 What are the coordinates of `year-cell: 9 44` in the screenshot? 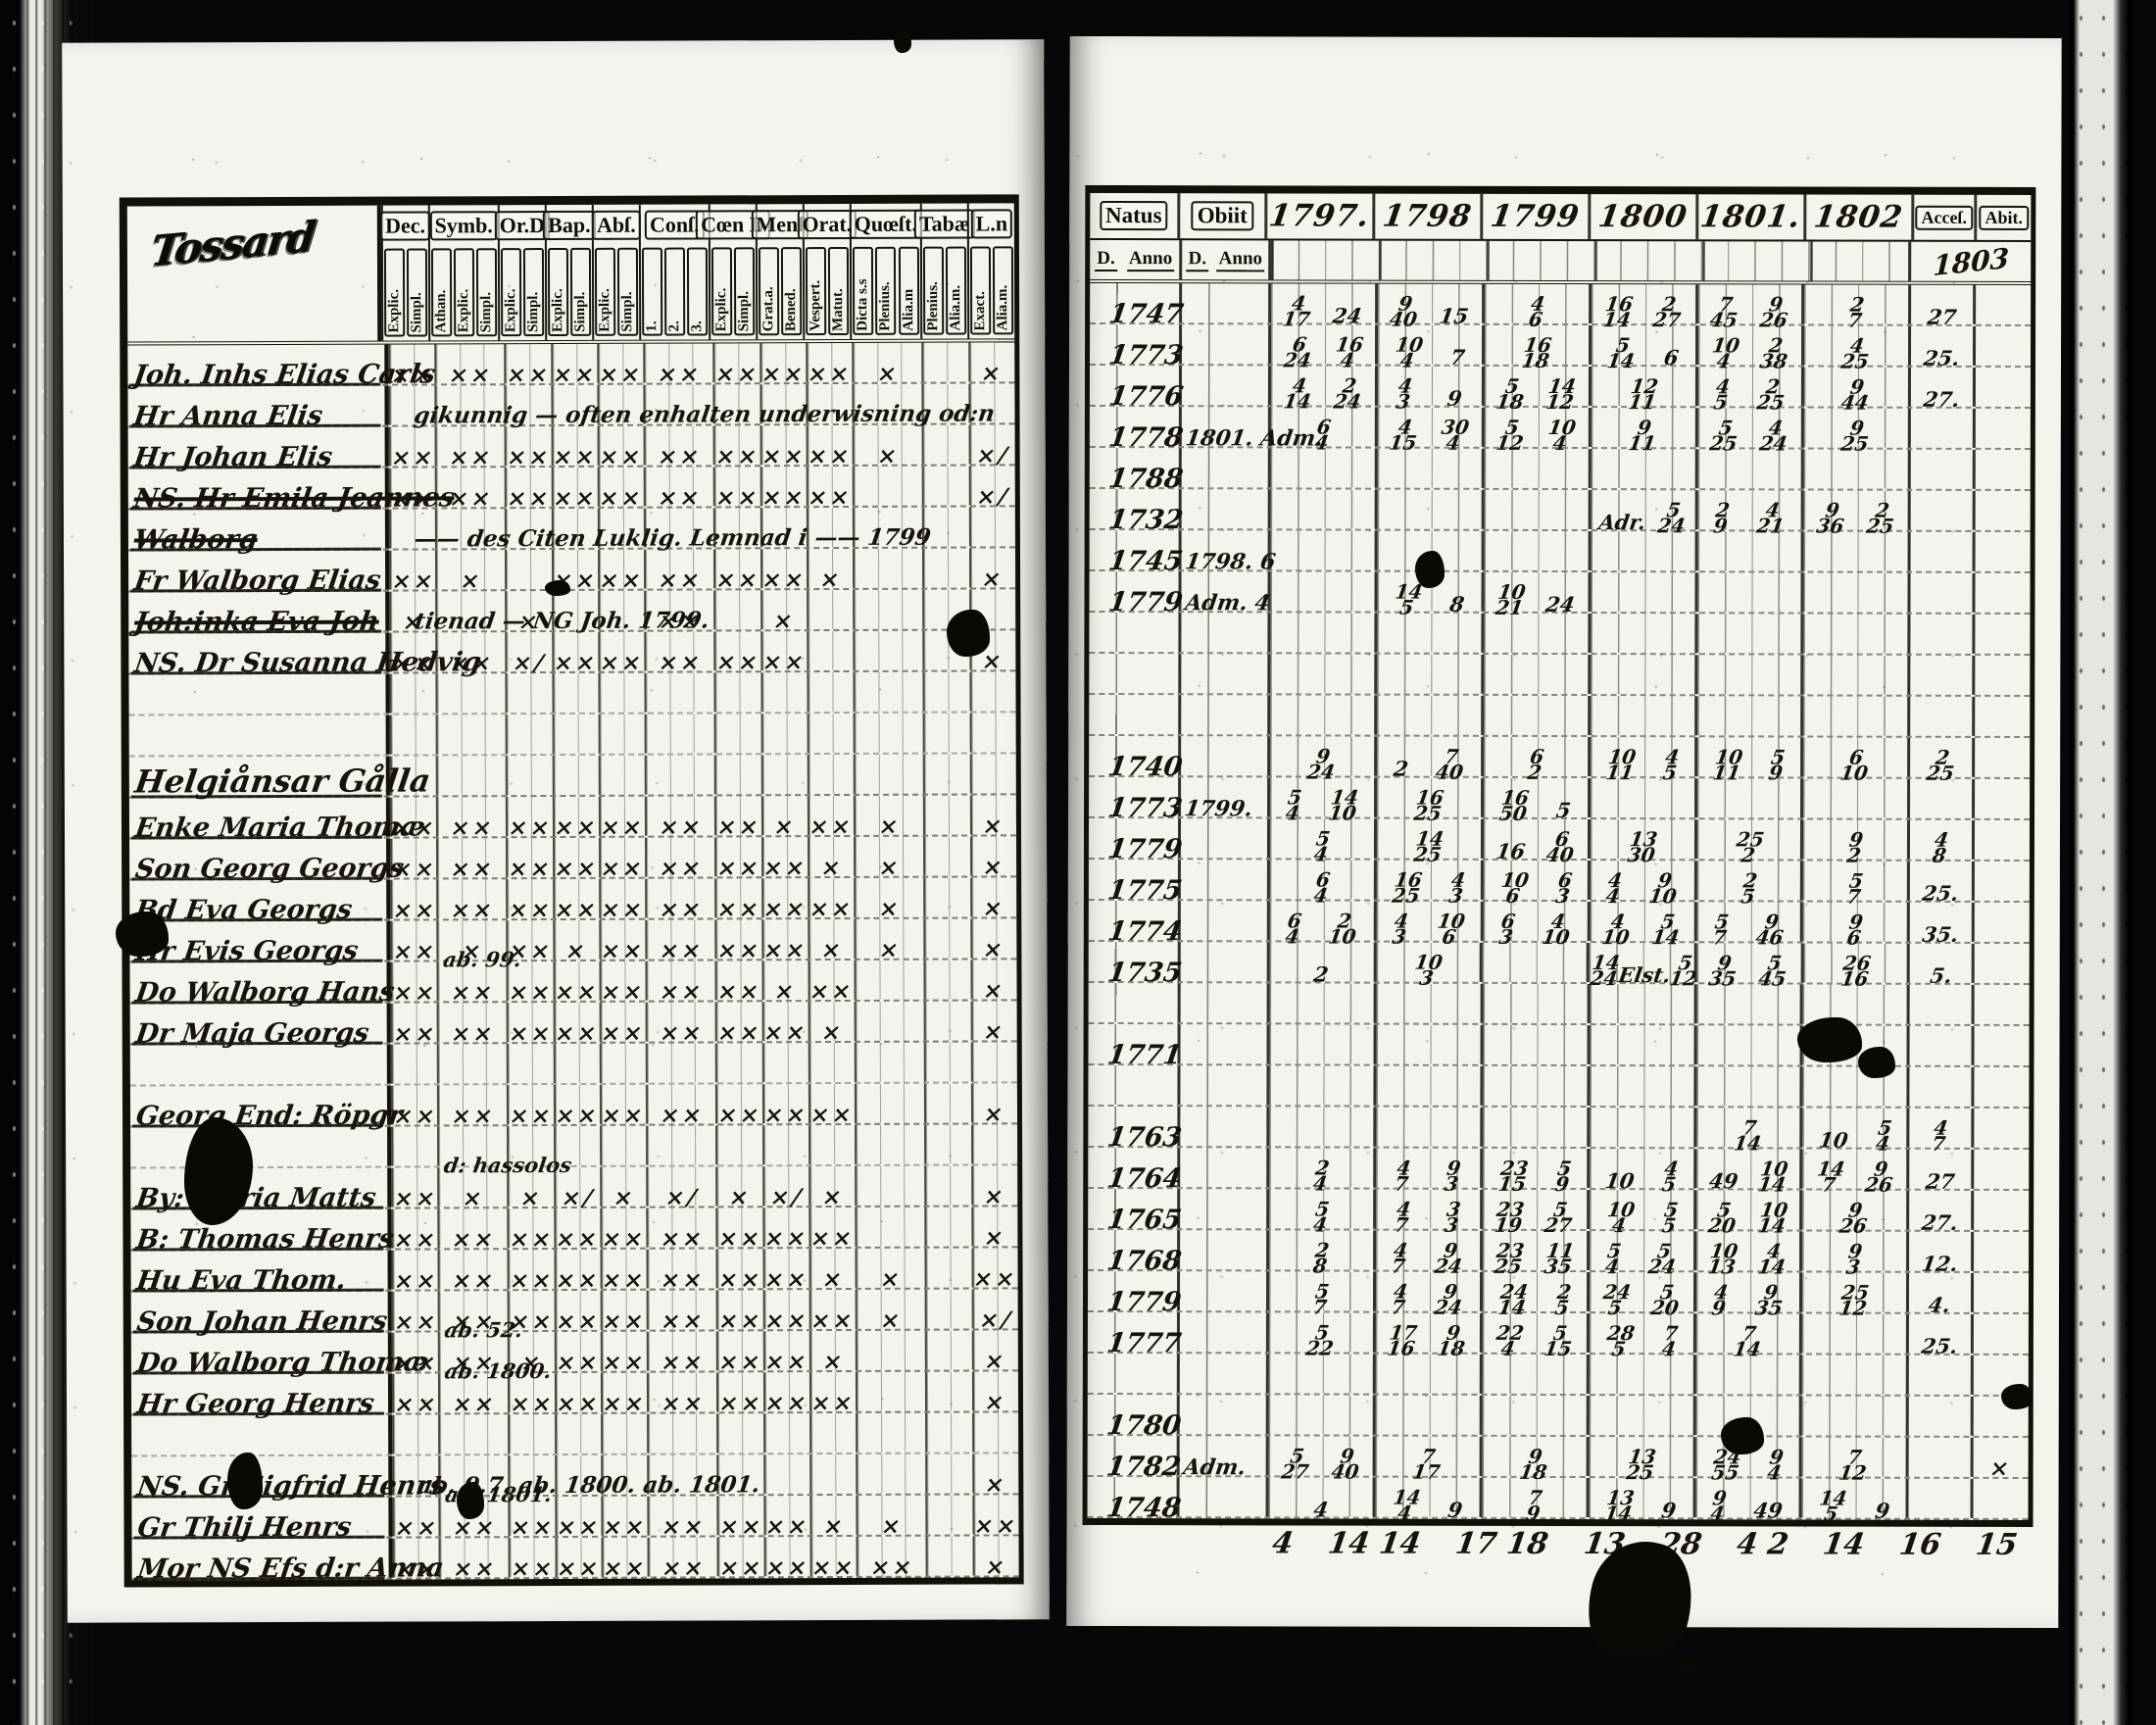 It's located at (1855, 391).